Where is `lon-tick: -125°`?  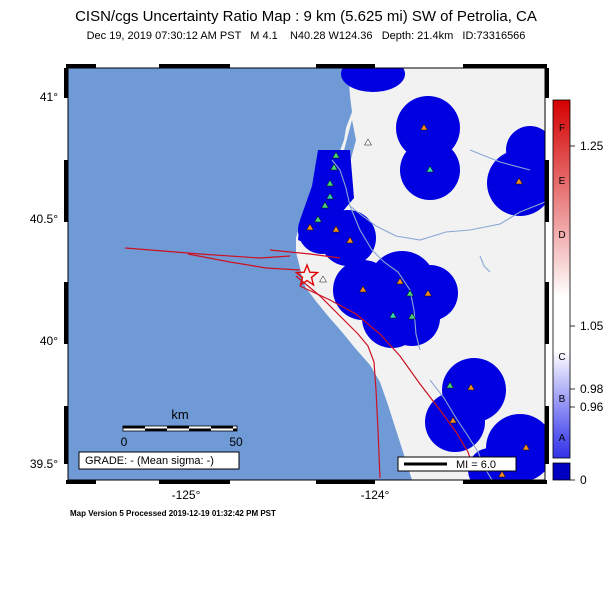 lon-tick: -125° is located at coordinates (186, 495).